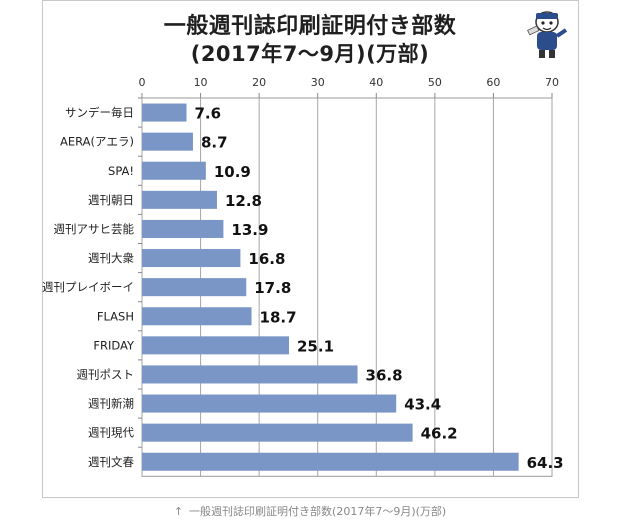  Describe the element at coordinates (214, 143) in the screenshot. I see `value-label: 8.7` at that location.